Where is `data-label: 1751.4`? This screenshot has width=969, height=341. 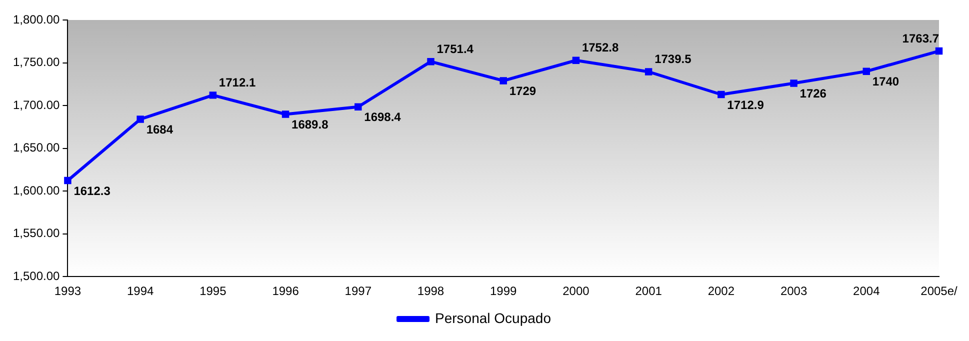 data-label: 1751.4 is located at coordinates (455, 49).